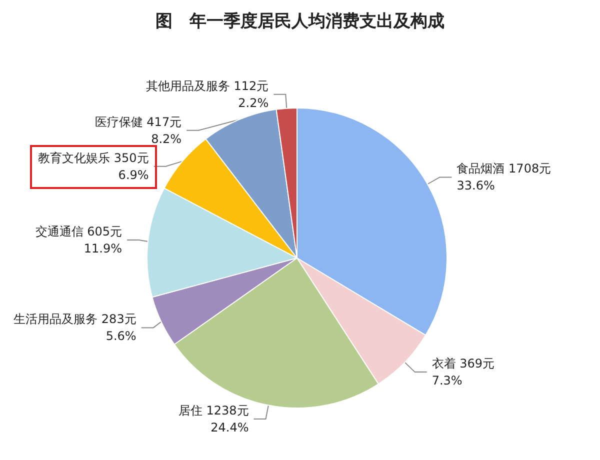  What do you see at coordinates (78, 240) in the screenshot?
I see `slice-label: 交通通信 605元 11.9%` at bounding box center [78, 240].